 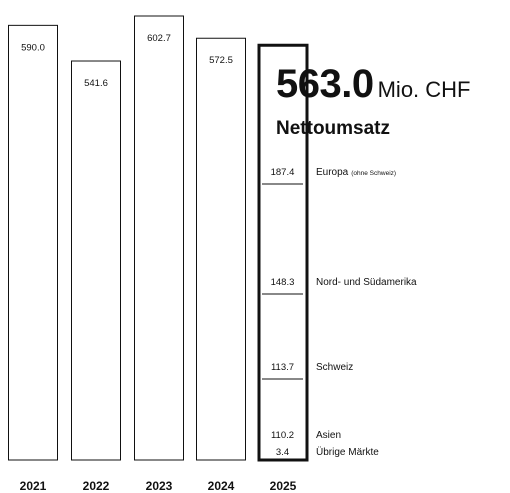 I want to click on segment-value: 3.4, so click(x=282, y=452).